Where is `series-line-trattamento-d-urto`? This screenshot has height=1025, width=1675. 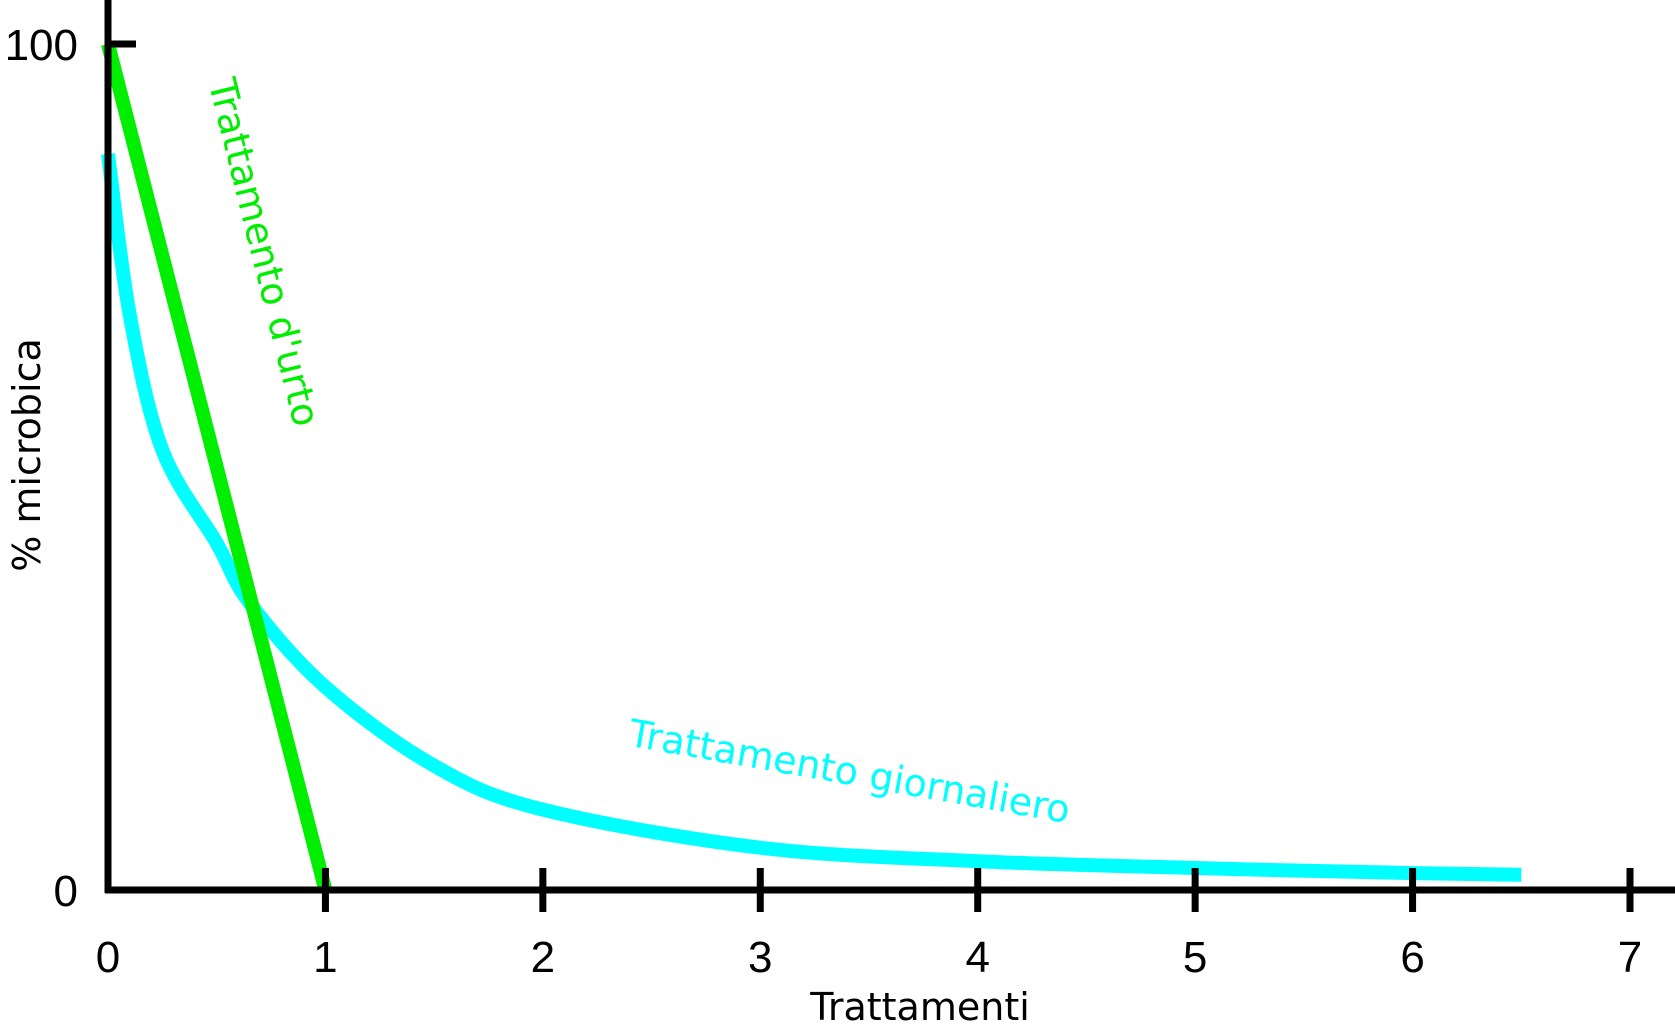
series-line-trattamento-d-urto is located at coordinates (217, 467).